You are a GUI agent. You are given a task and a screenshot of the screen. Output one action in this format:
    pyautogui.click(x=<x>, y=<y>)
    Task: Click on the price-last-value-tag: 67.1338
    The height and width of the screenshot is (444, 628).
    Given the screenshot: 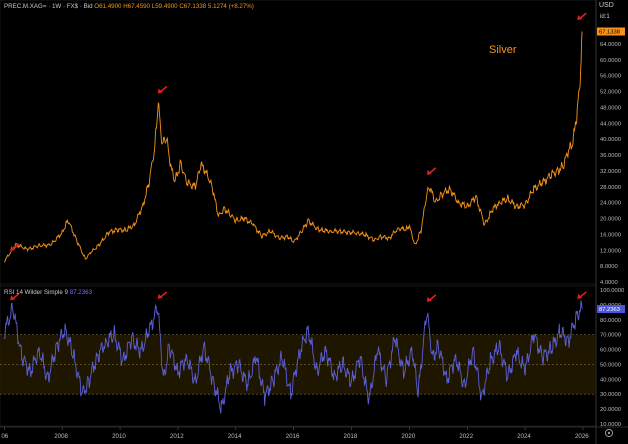 What is the action you would take?
    pyautogui.click(x=611, y=31)
    